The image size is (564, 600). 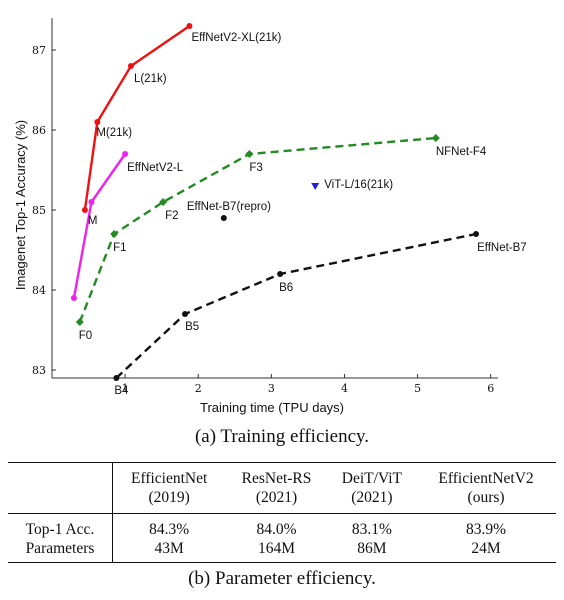 What do you see at coordinates (60, 551) in the screenshot?
I see `row-label: Parameters` at bounding box center [60, 551].